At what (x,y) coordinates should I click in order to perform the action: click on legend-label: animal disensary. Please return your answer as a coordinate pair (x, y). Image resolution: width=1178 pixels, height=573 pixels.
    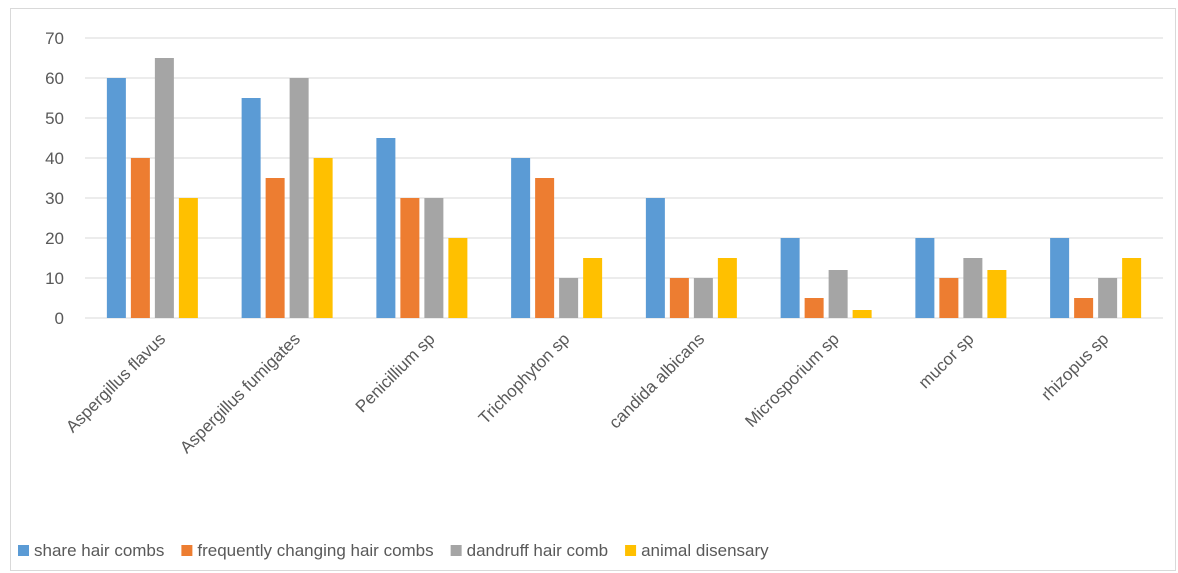
    Looking at the image, I should click on (705, 550).